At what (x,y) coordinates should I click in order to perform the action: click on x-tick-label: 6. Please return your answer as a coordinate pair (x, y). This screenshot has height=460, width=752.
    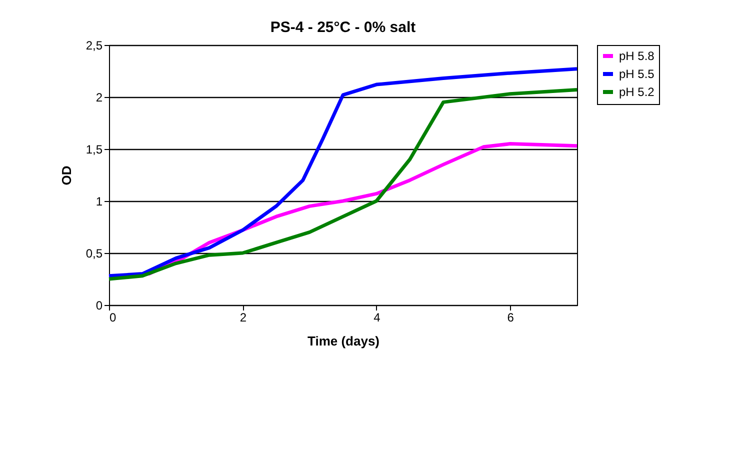
    Looking at the image, I should click on (510, 317).